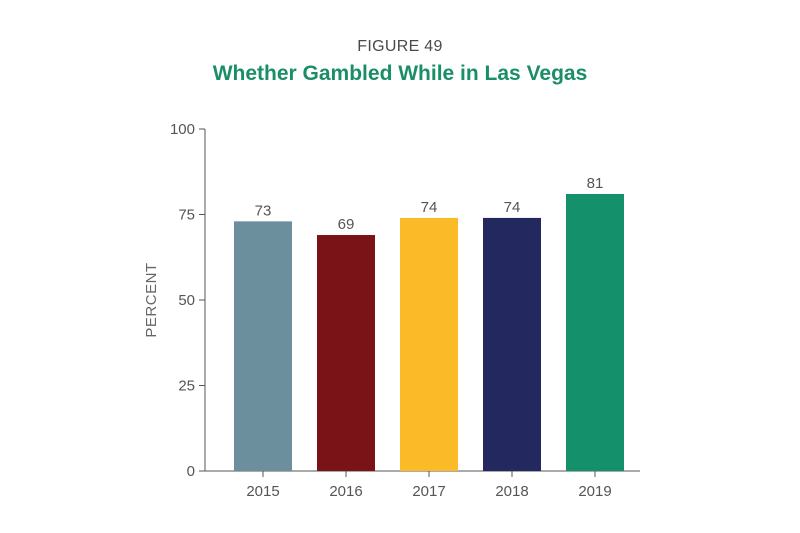 The height and width of the screenshot is (533, 800). Describe the element at coordinates (595, 183) in the screenshot. I see `data-label-2019: 81` at that location.